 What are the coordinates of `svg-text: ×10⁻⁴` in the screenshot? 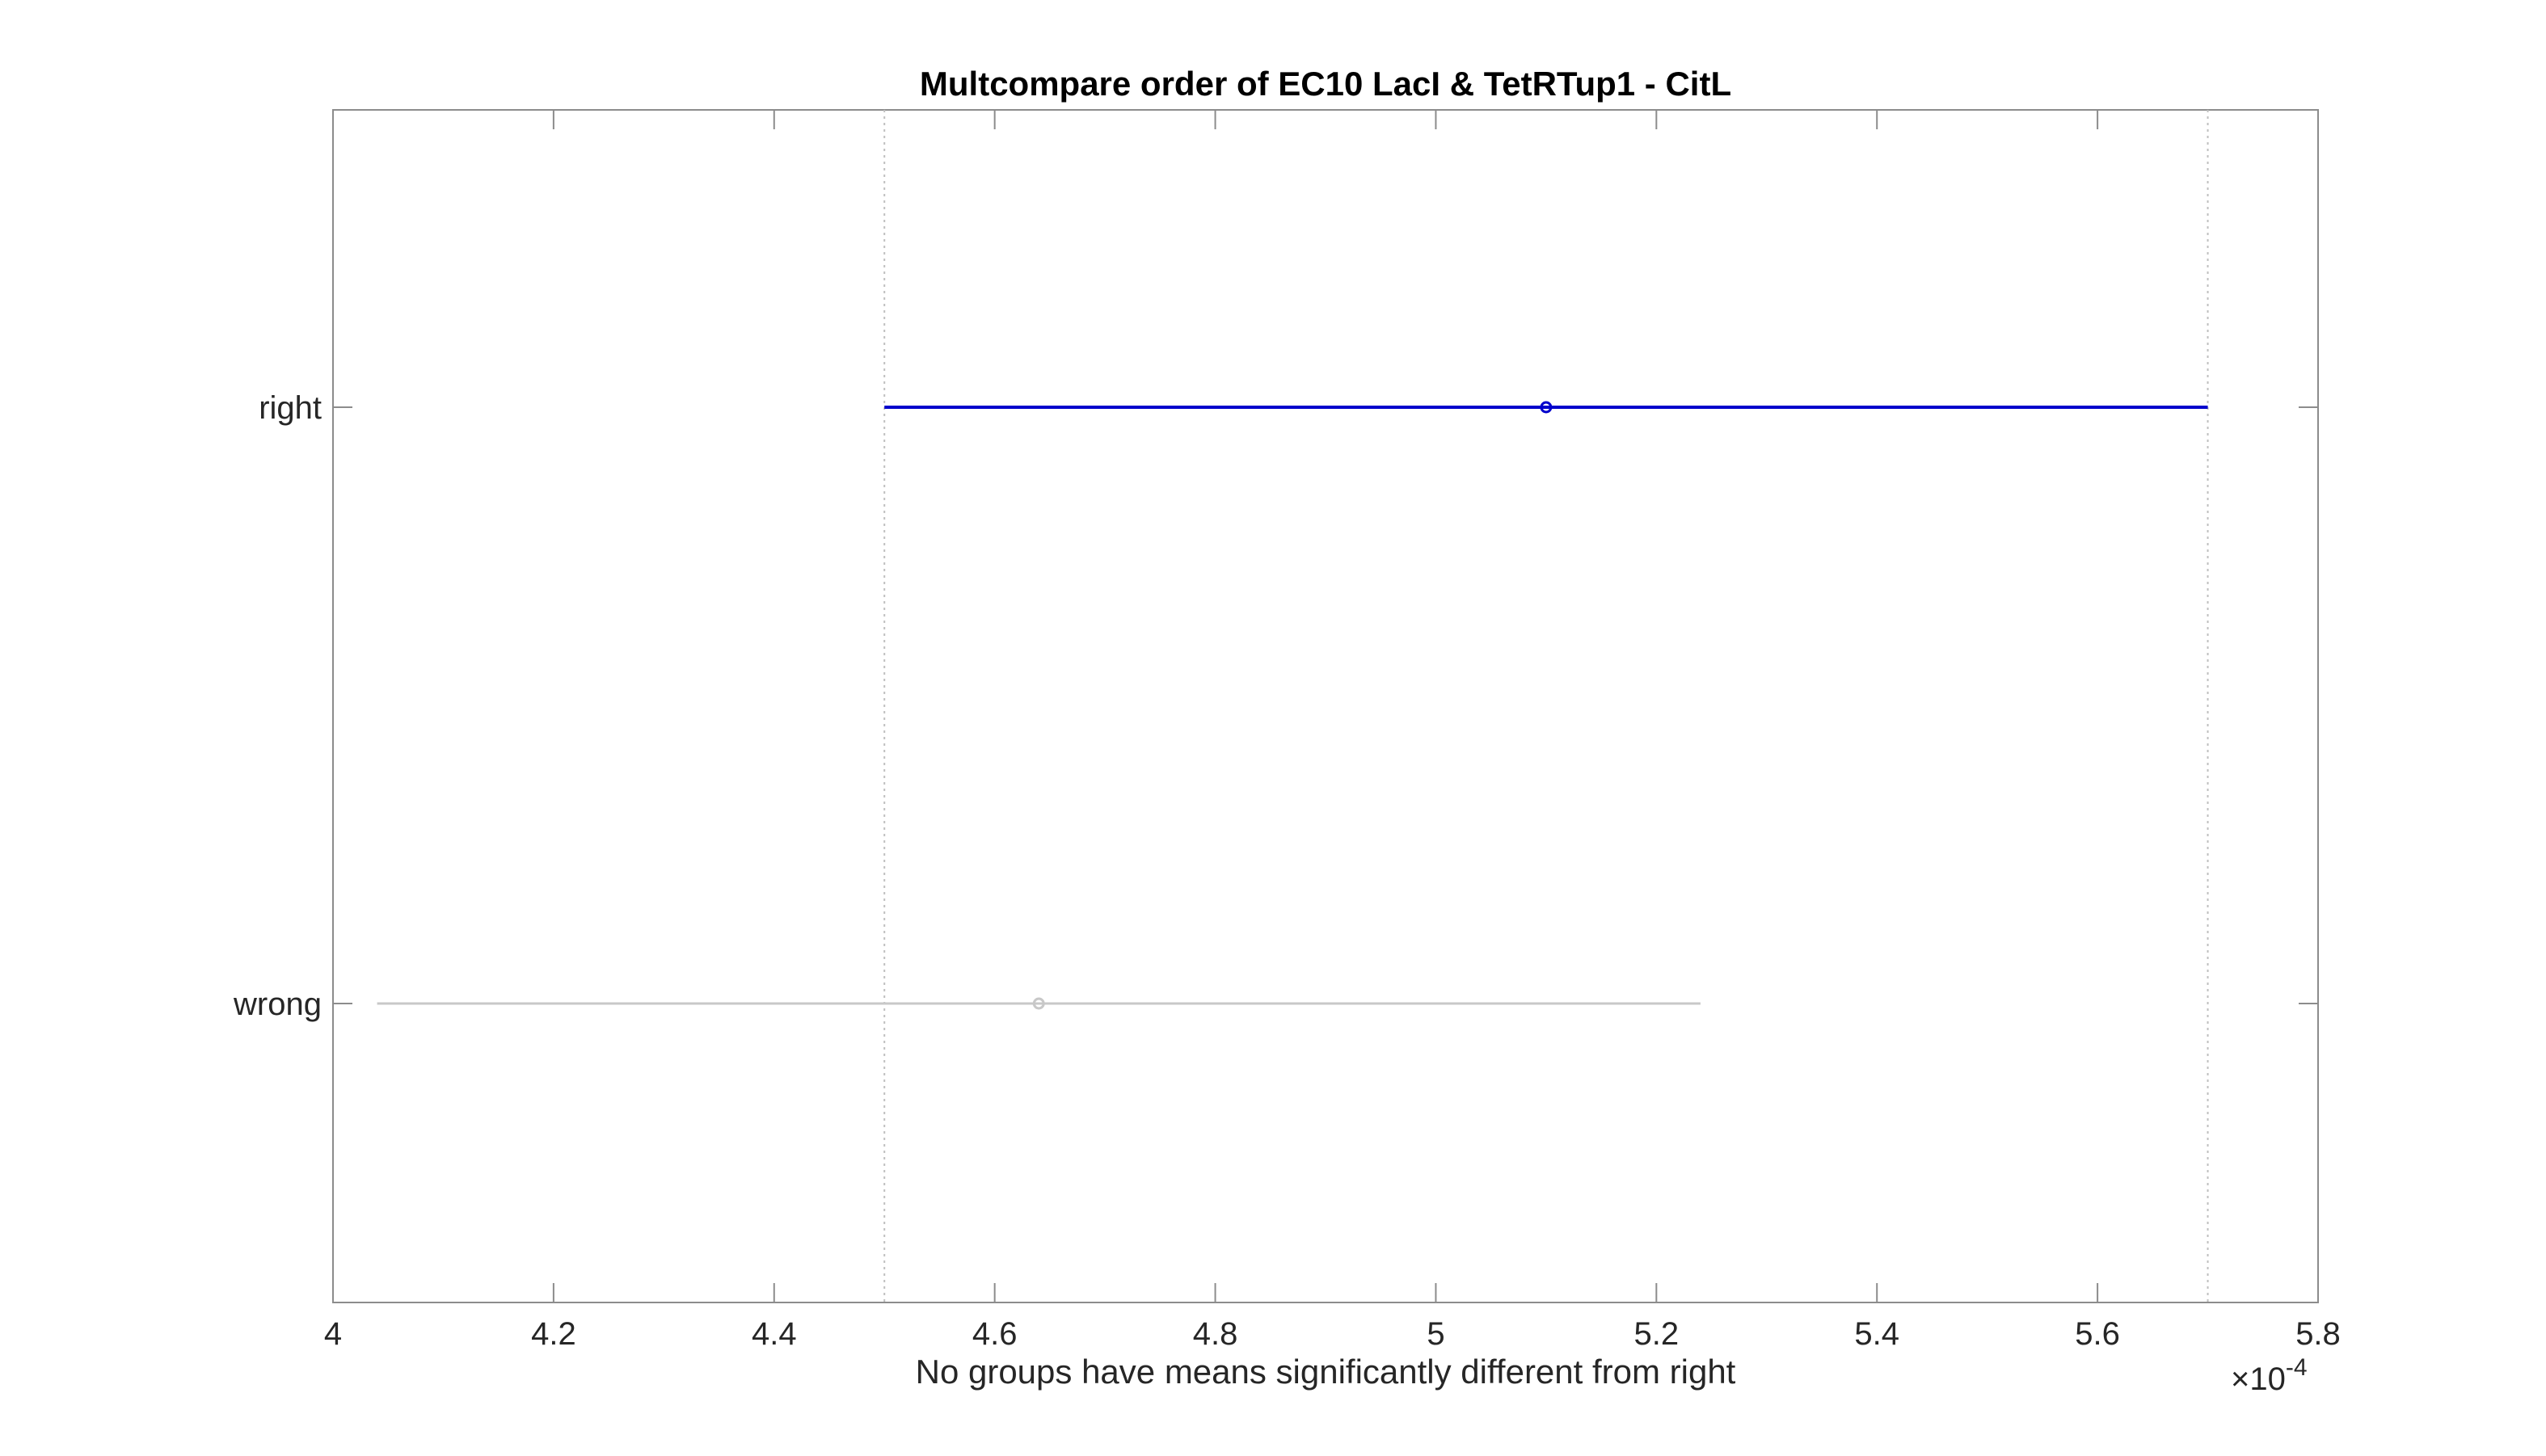 It's located at (2269, 1375).